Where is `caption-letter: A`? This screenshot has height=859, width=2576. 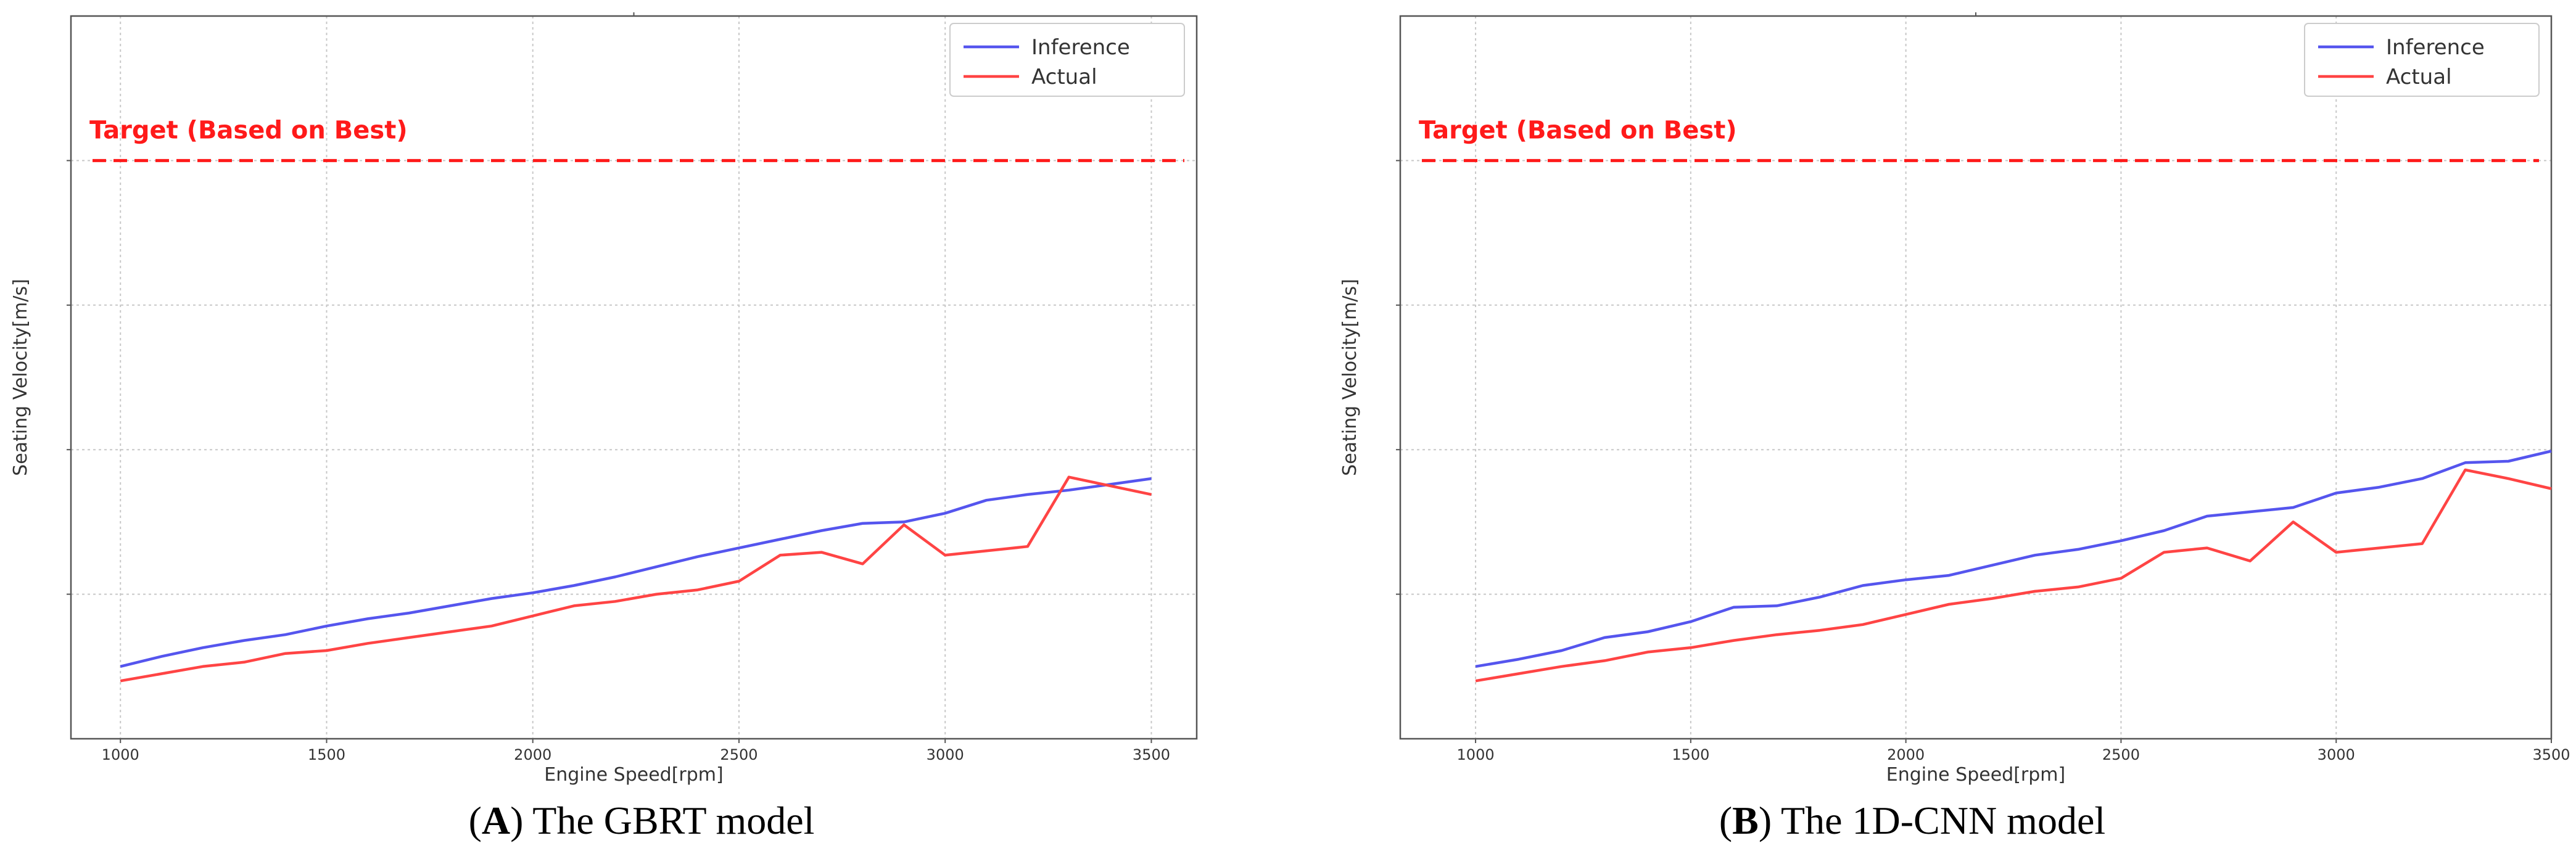
caption-letter: A is located at coordinates (496, 820).